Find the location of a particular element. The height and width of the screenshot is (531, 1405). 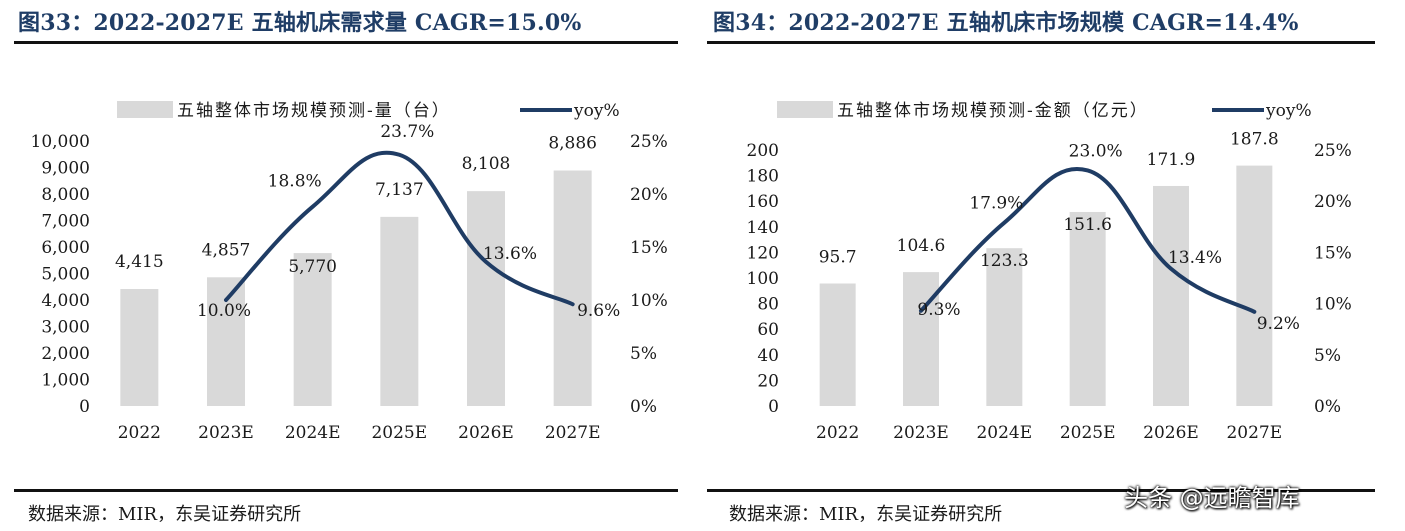

yoy-label: 23.0% is located at coordinates (1096, 151).